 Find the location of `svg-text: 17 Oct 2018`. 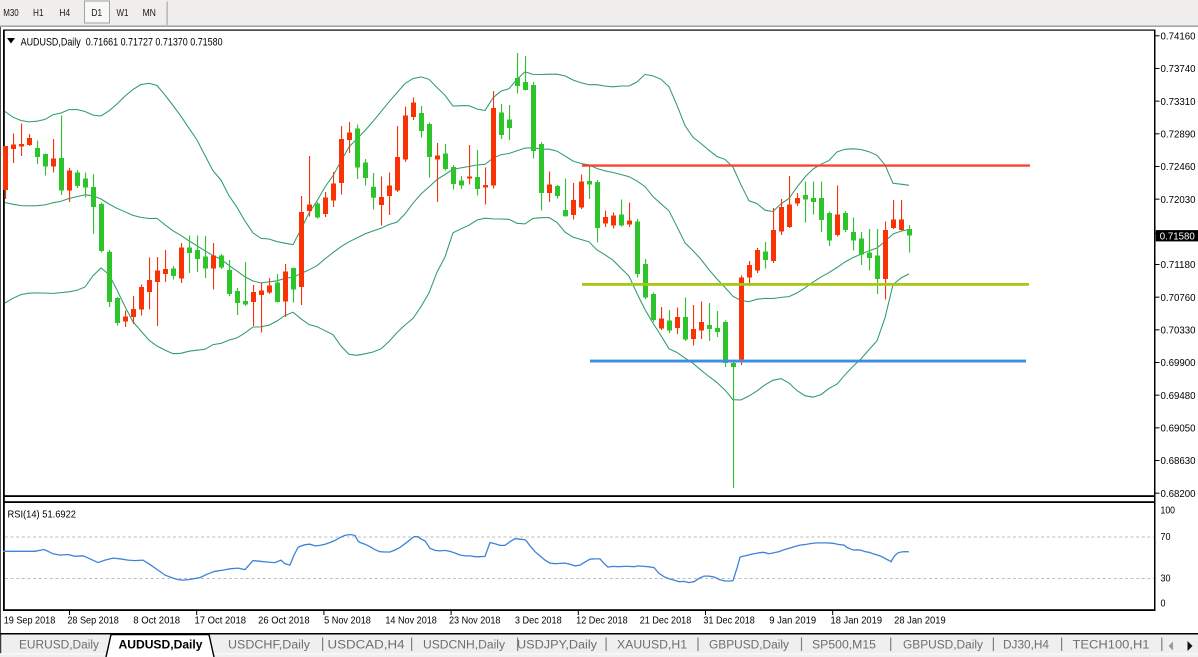

svg-text: 17 Oct 2018 is located at coordinates (221, 621).